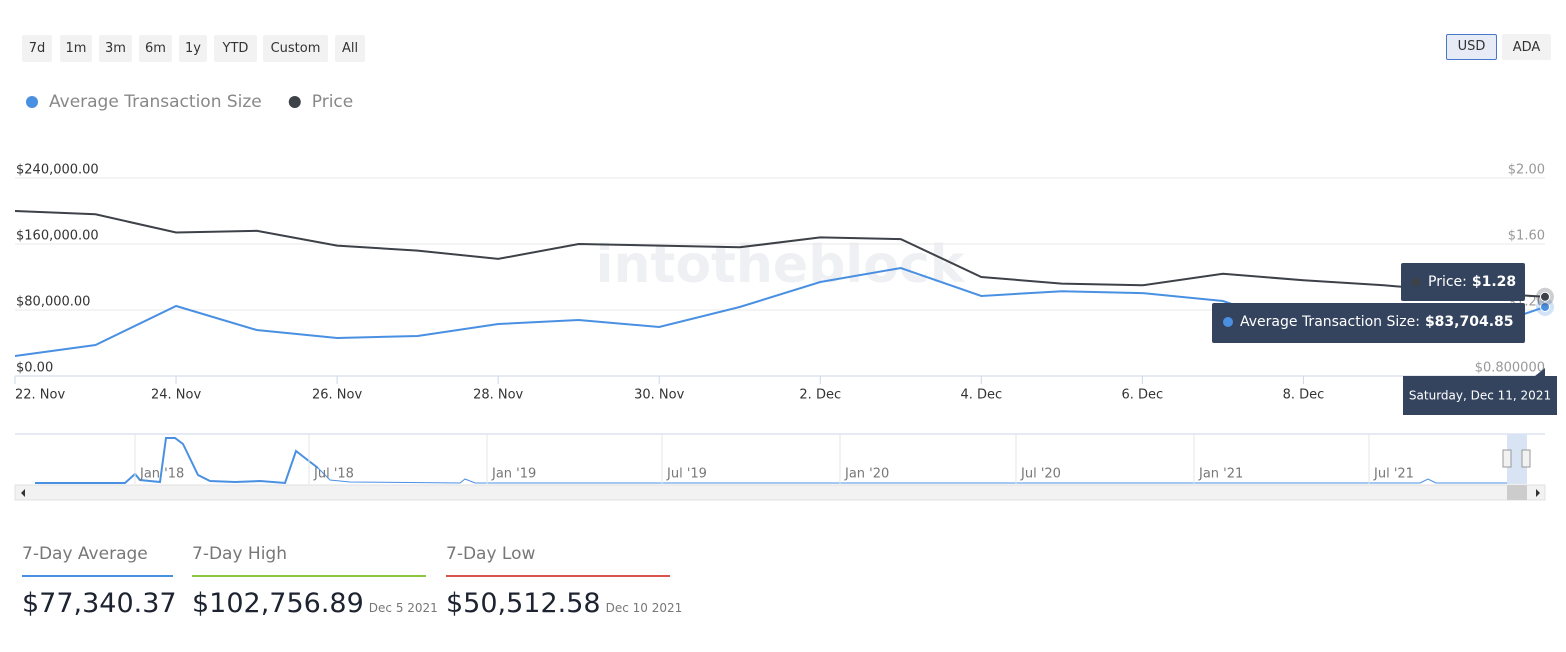 This screenshot has height=652, width=1566. Describe the element at coordinates (333, 474) in the screenshot. I see `navigator-label: Jul '18` at that location.